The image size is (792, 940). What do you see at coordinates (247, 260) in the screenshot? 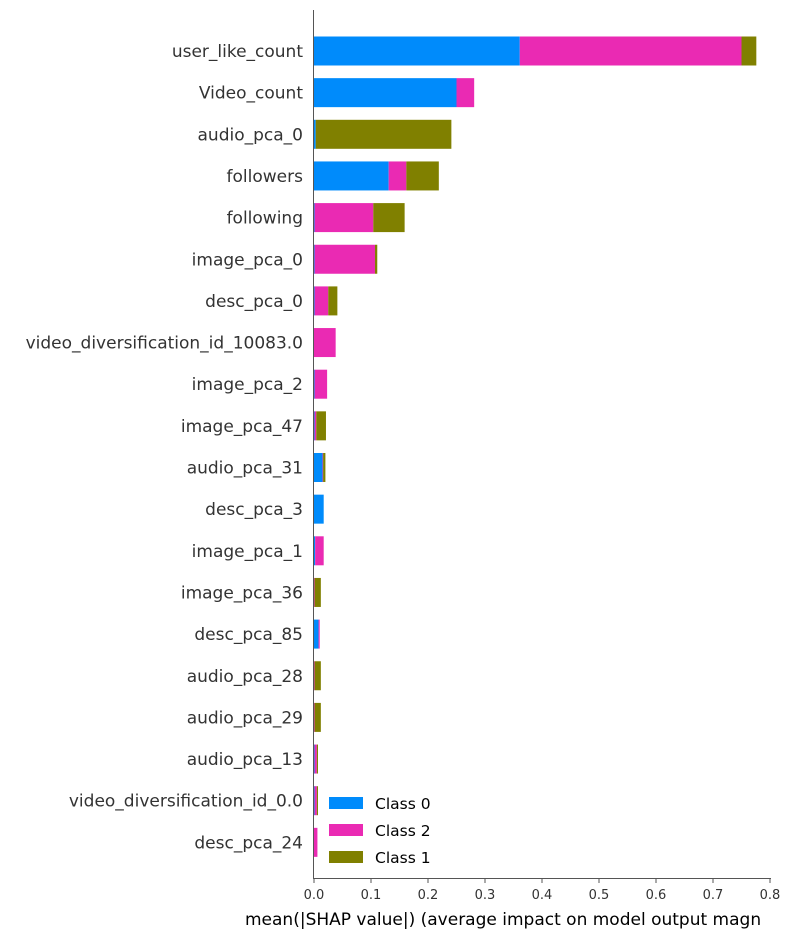
I see `feature-label-image-pca-0: image_pca_0` at bounding box center [247, 260].